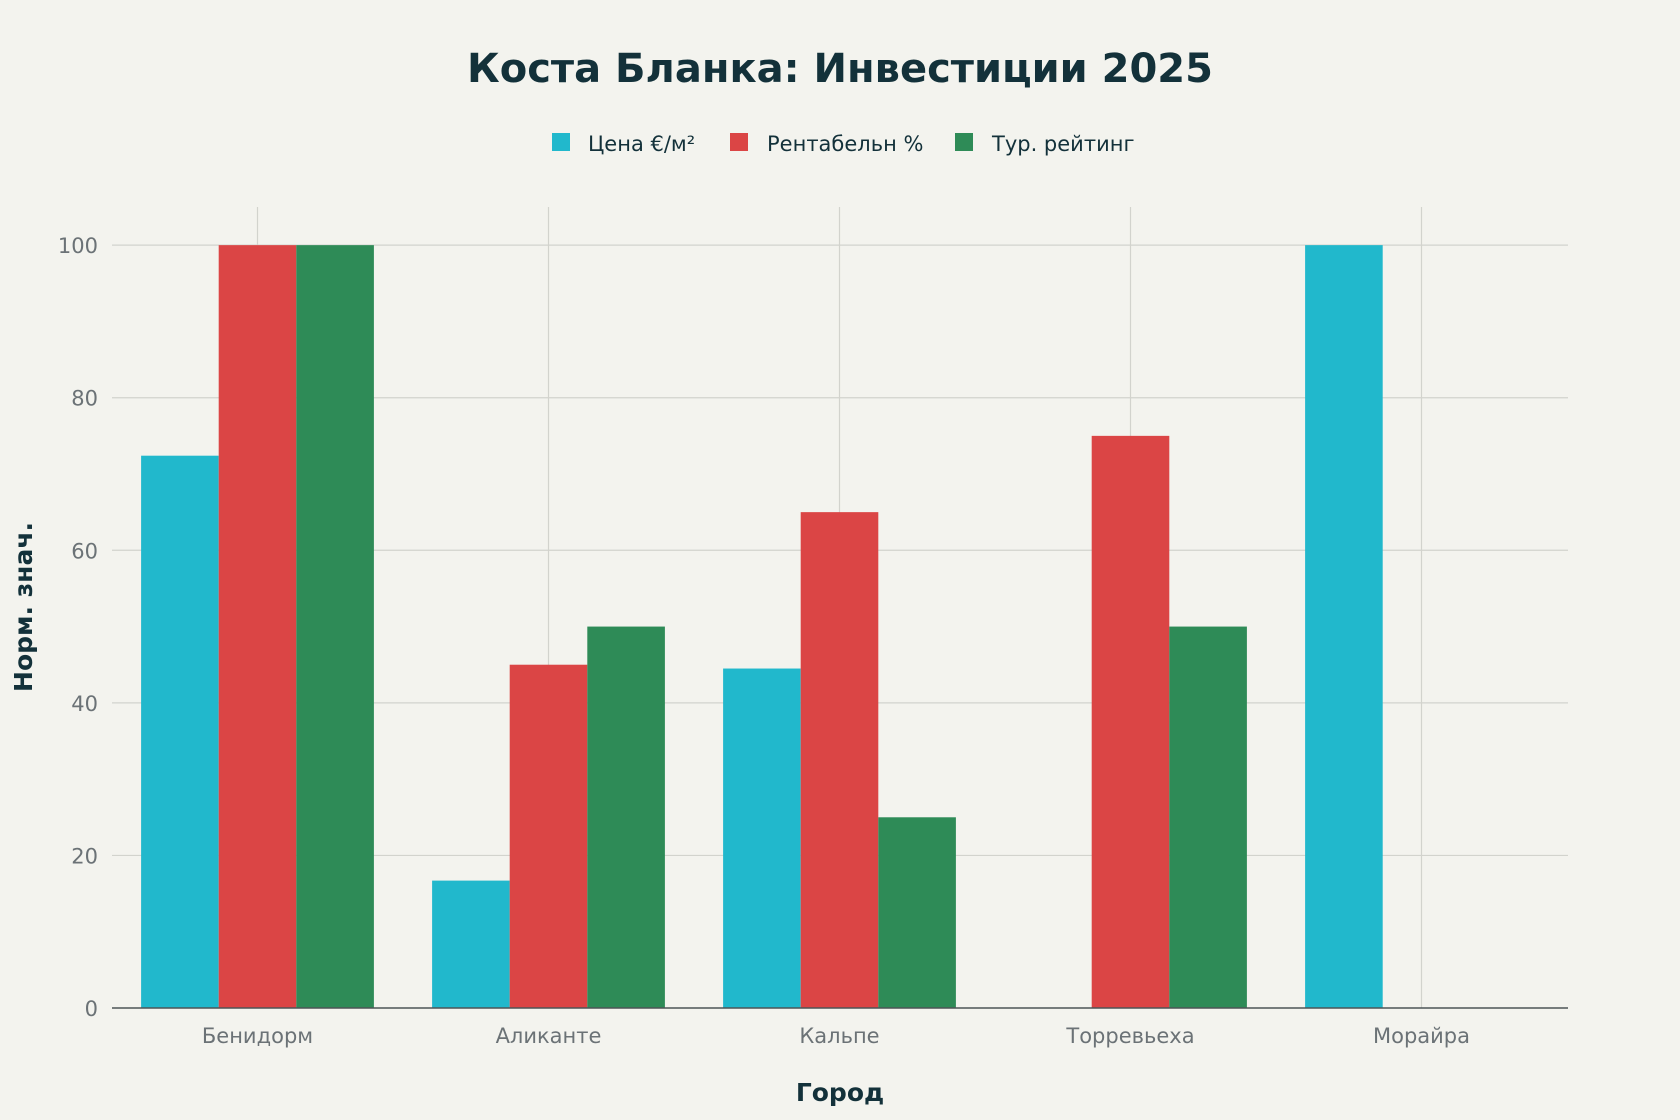 The width and height of the screenshot is (1680, 1120). Describe the element at coordinates (84, 856) in the screenshot. I see `y-tick-label: 20` at that location.